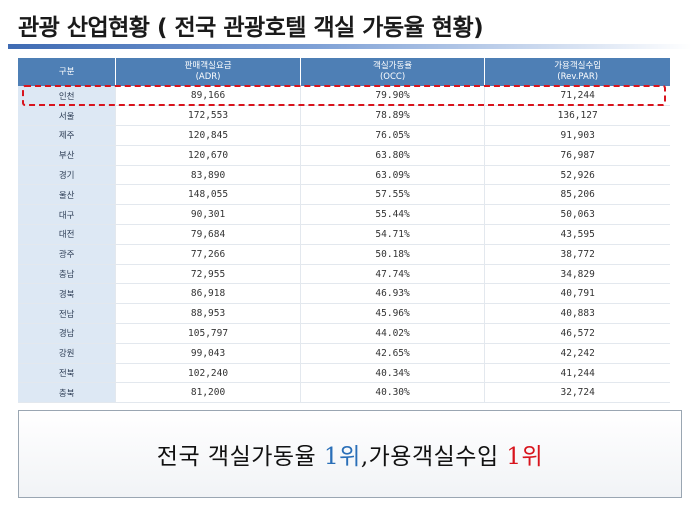 This screenshot has height=525, width=700. I want to click on cell-adr: 86,918, so click(208, 294).